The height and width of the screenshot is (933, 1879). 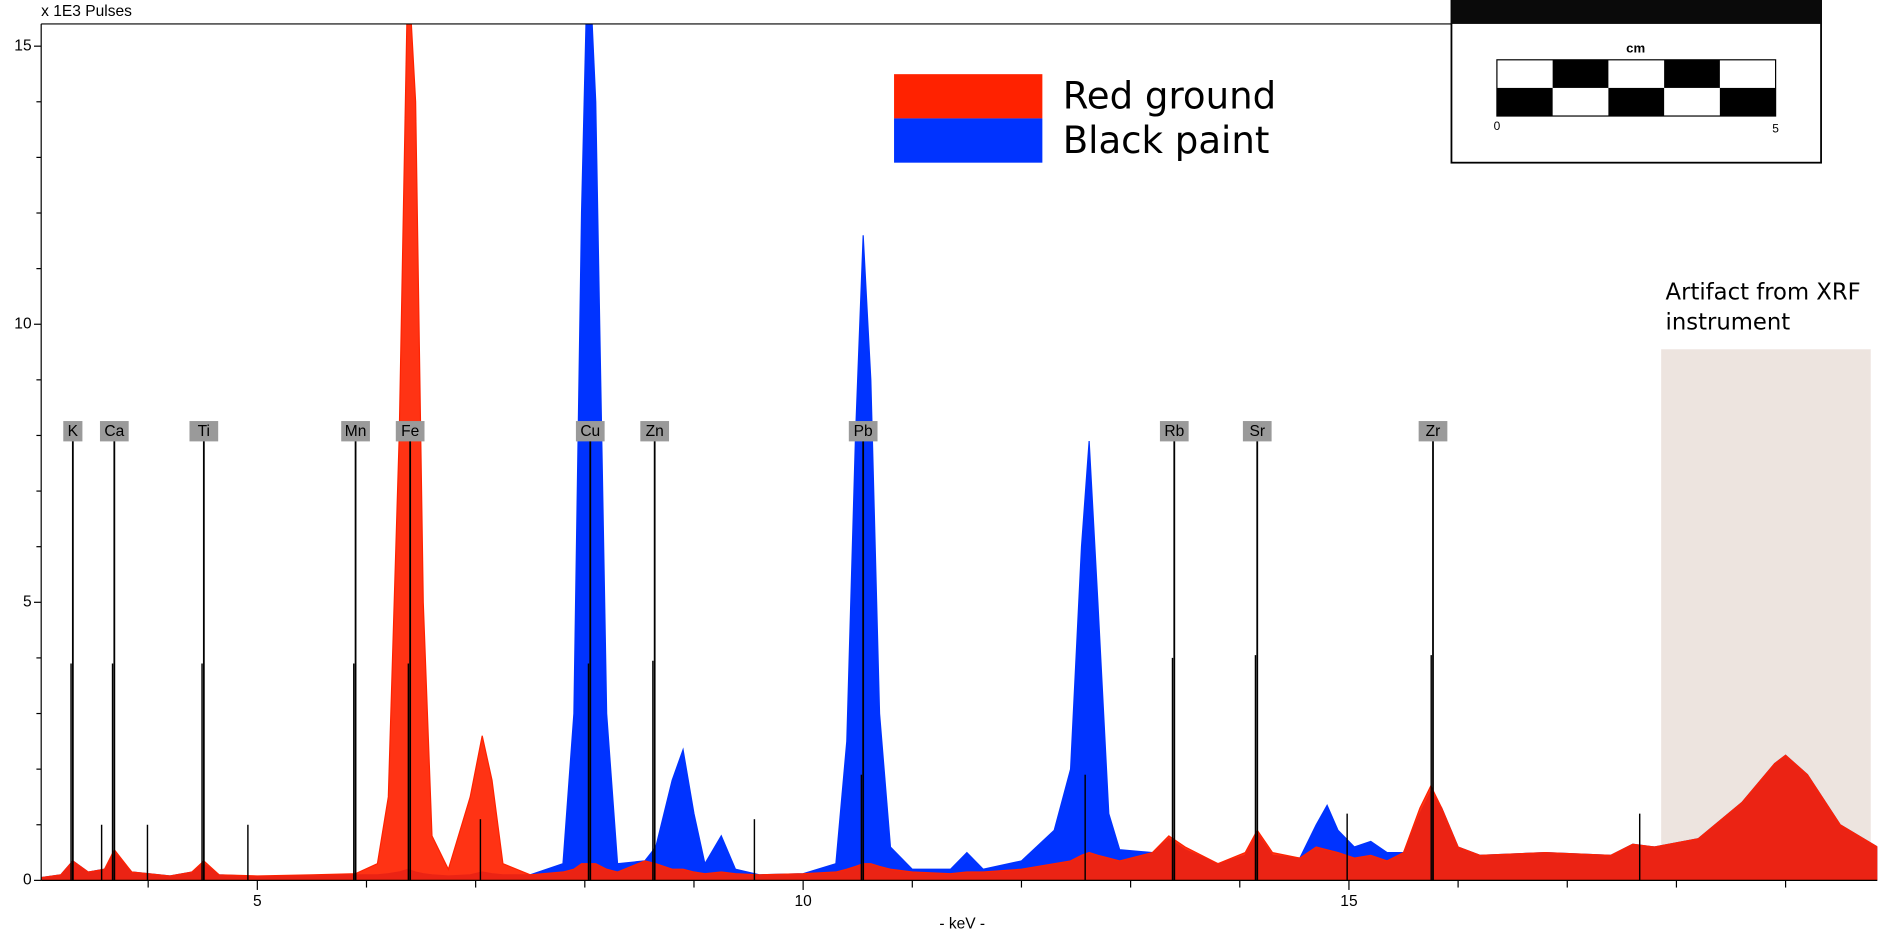 I want to click on x-axis-label: - keV -, so click(x=962, y=924).